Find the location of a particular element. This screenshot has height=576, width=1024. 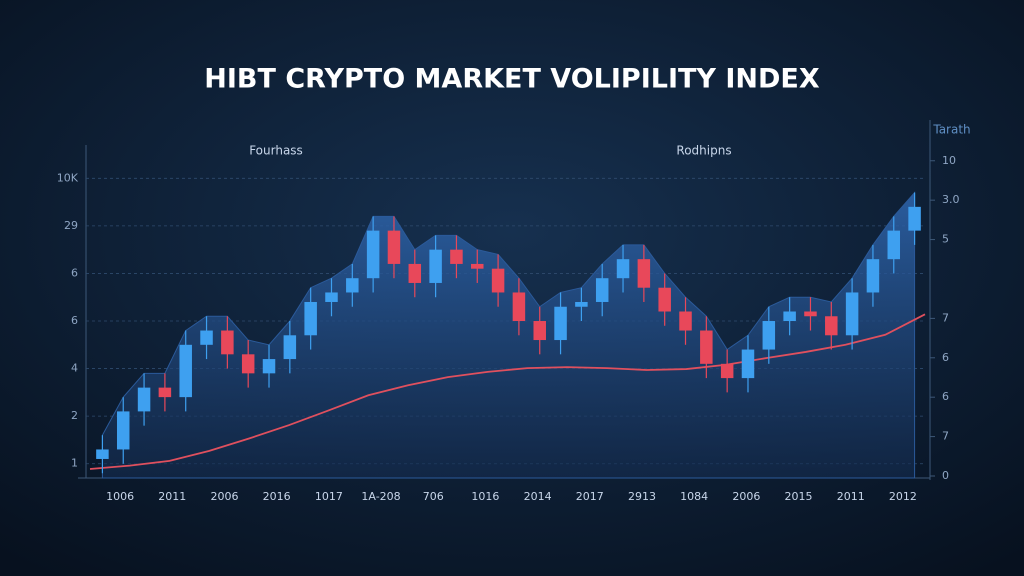

x-tick-label: 1A-208 is located at coordinates (380, 496).